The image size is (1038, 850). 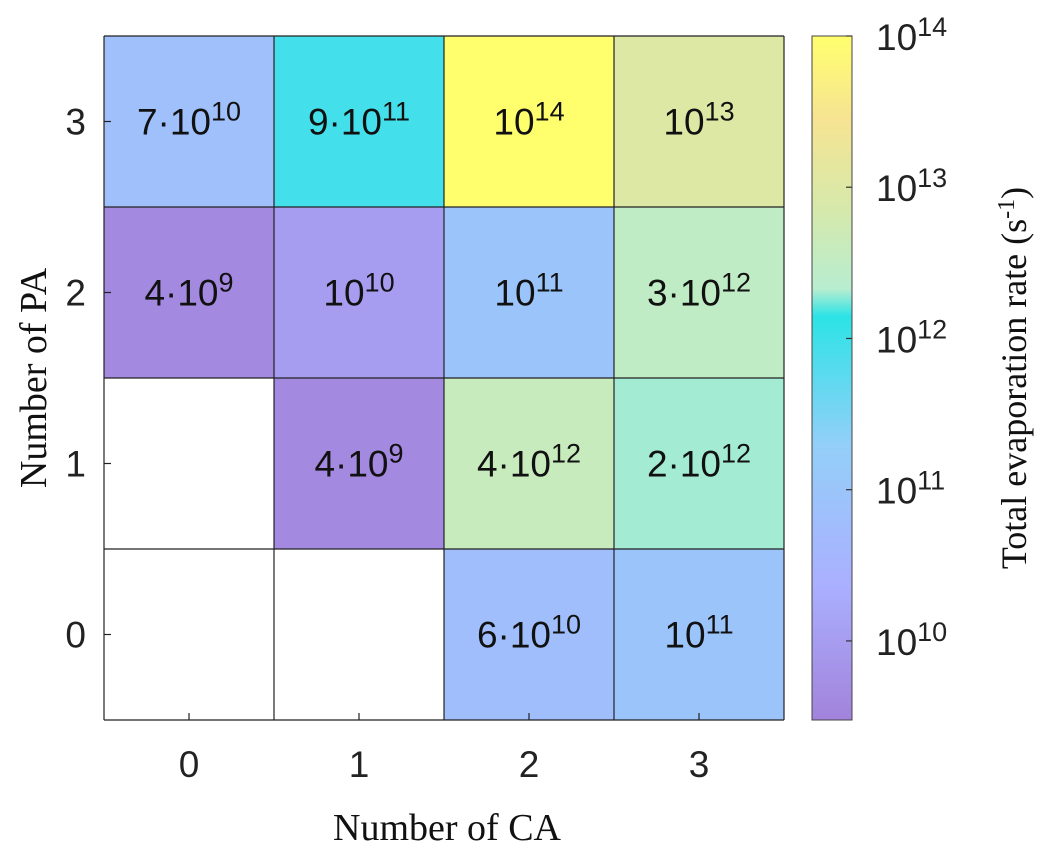 I want to click on x-axis-title: Number of CA, so click(x=447, y=828).